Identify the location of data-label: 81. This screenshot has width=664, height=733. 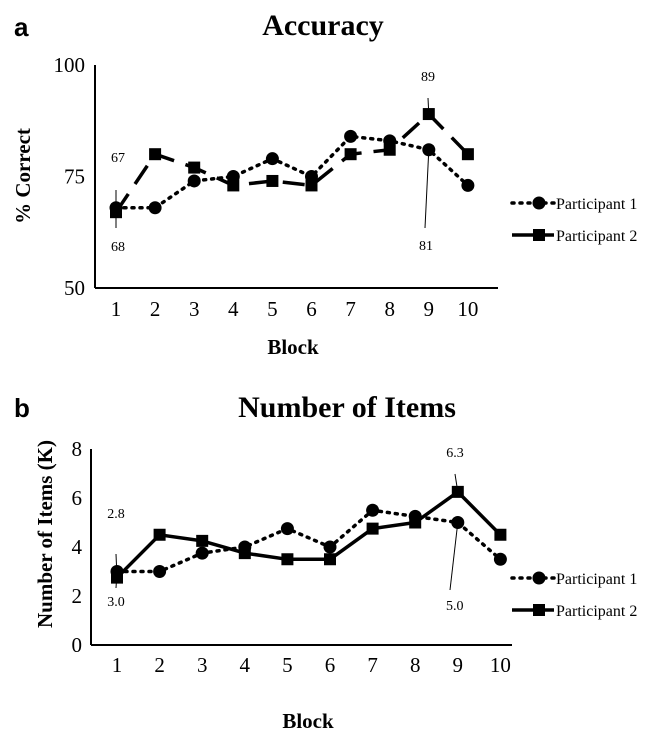
(426, 246).